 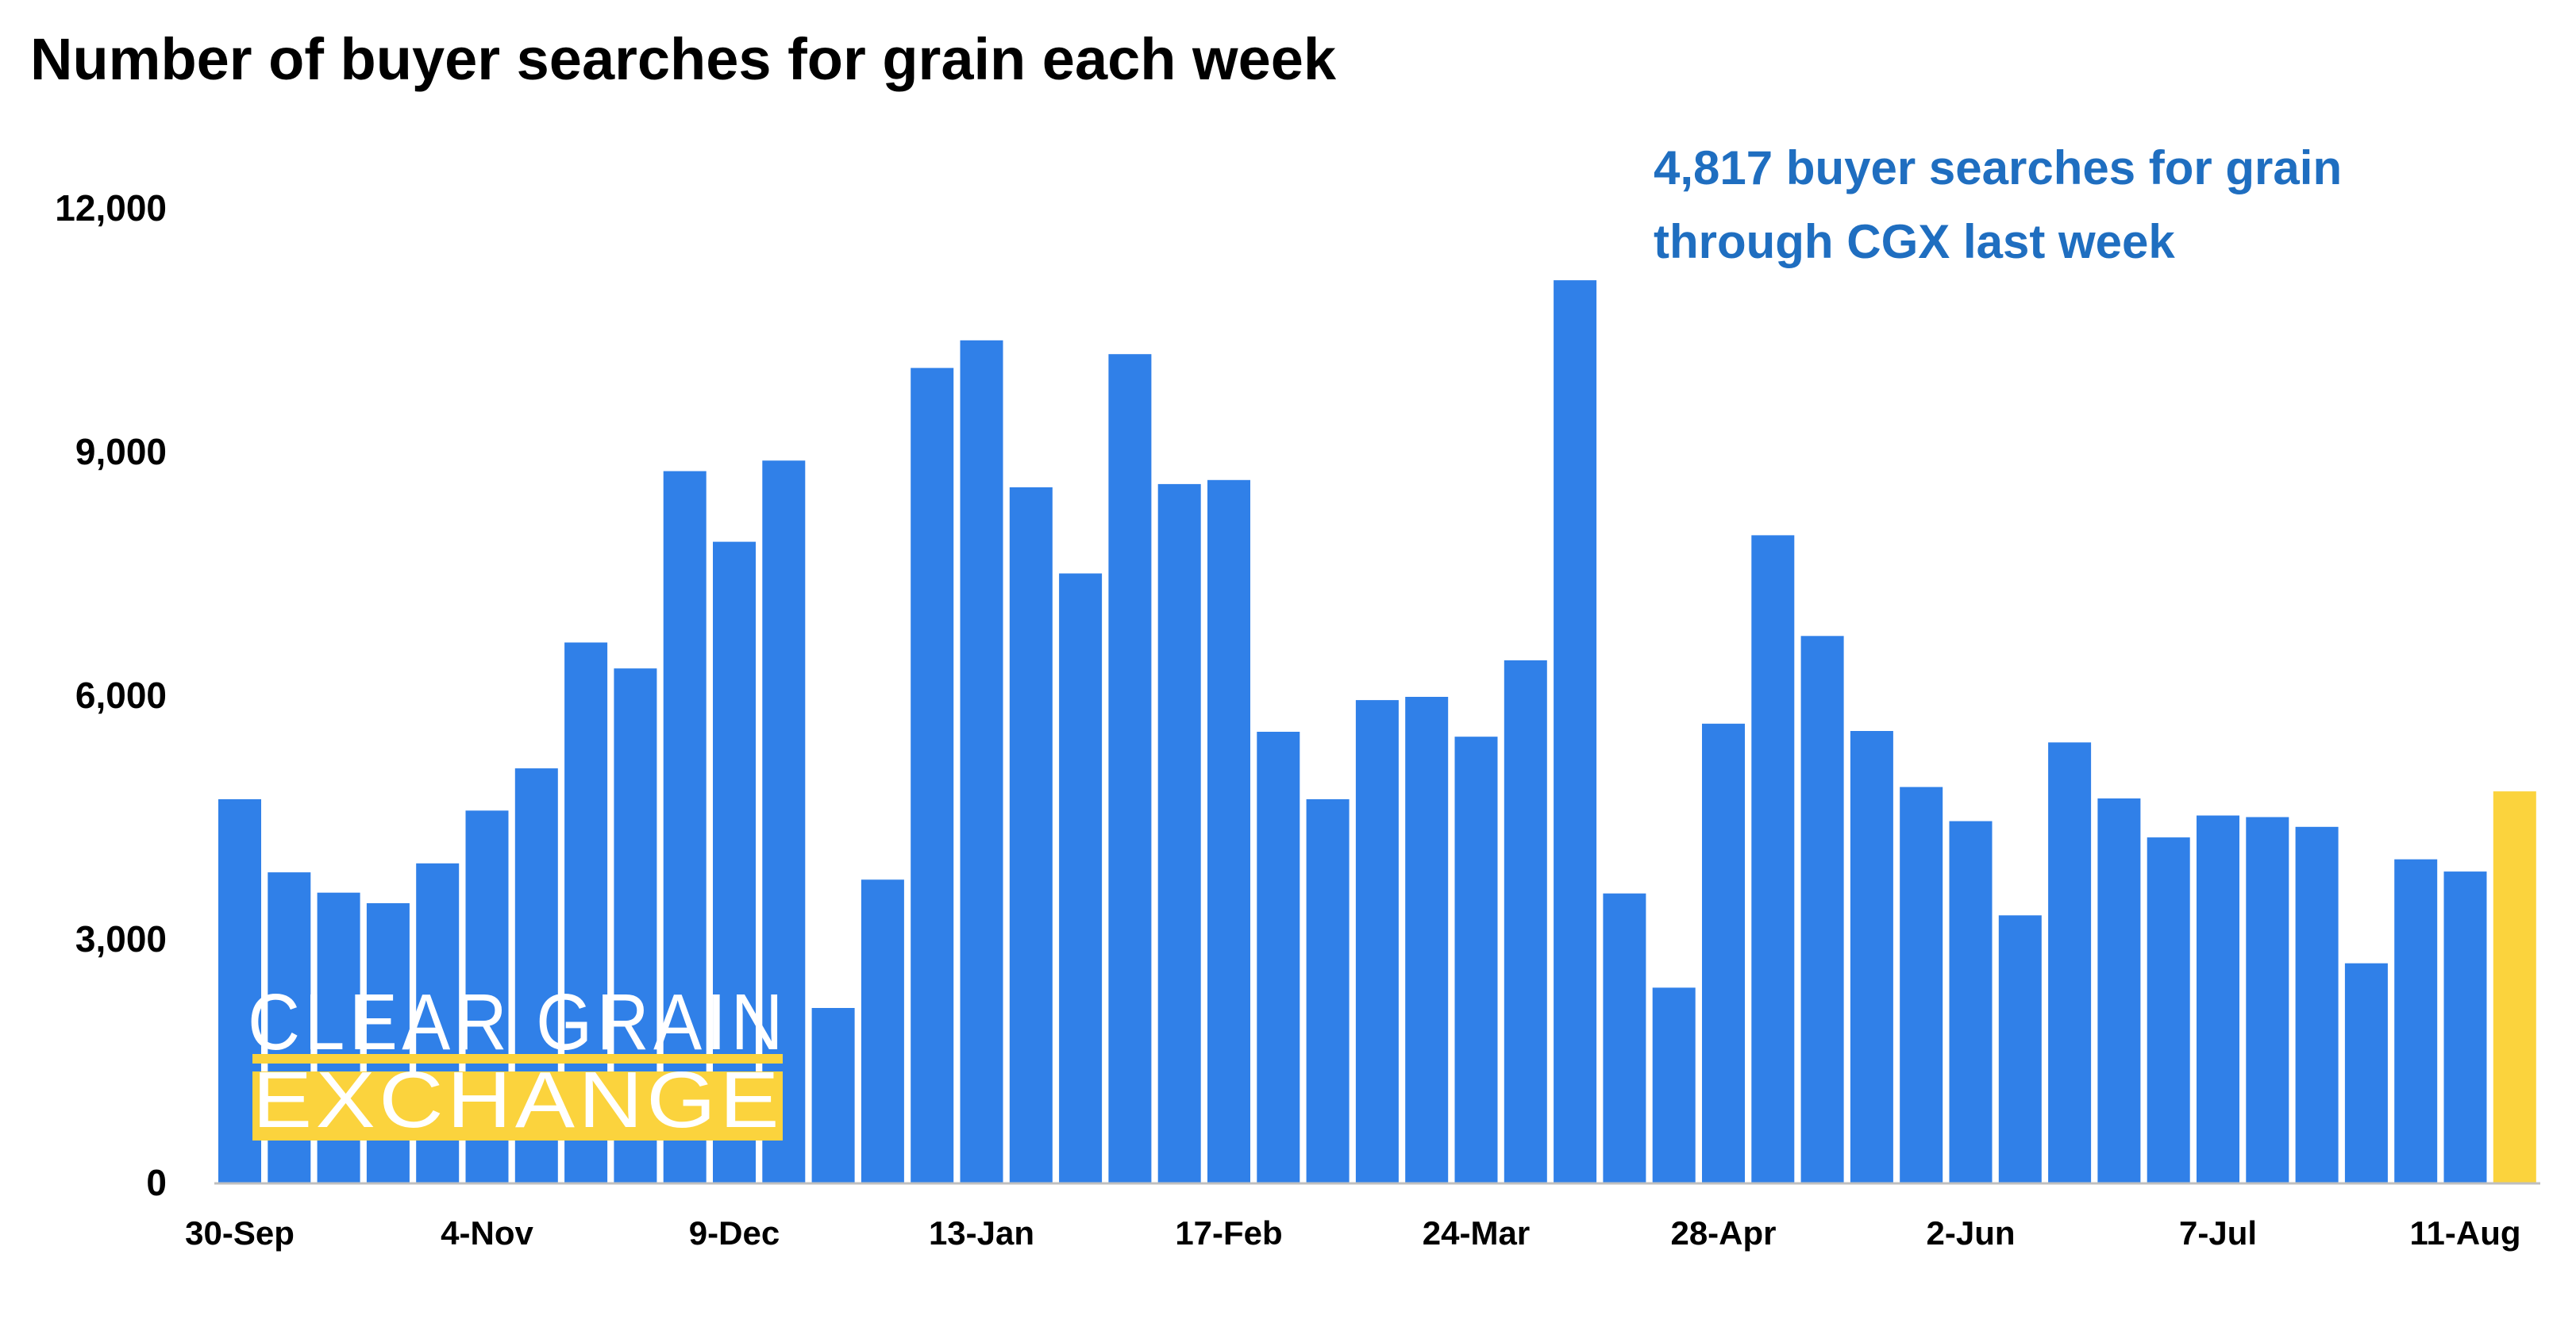 I want to click on x-tick-label: 7-Jul, so click(x=2218, y=1233).